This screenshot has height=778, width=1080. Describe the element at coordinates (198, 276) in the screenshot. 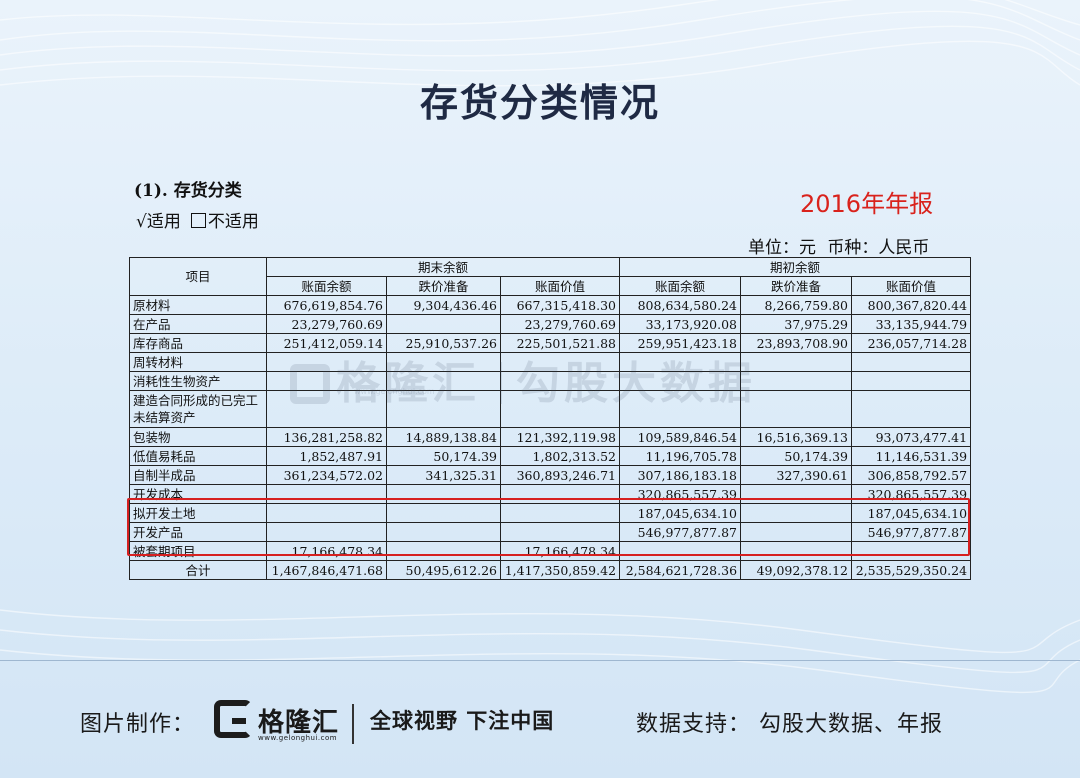

I see `item-column-header: 项目` at that location.